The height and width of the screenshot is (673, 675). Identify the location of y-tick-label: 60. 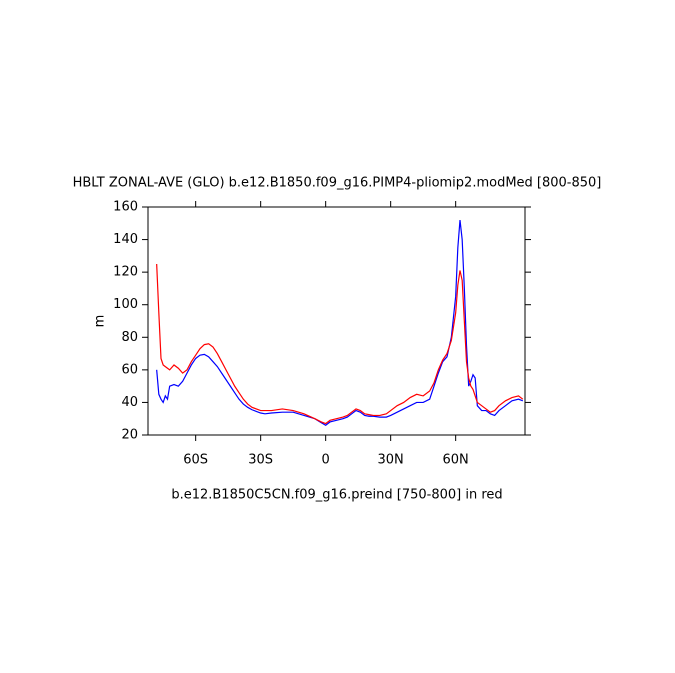
(129, 369).